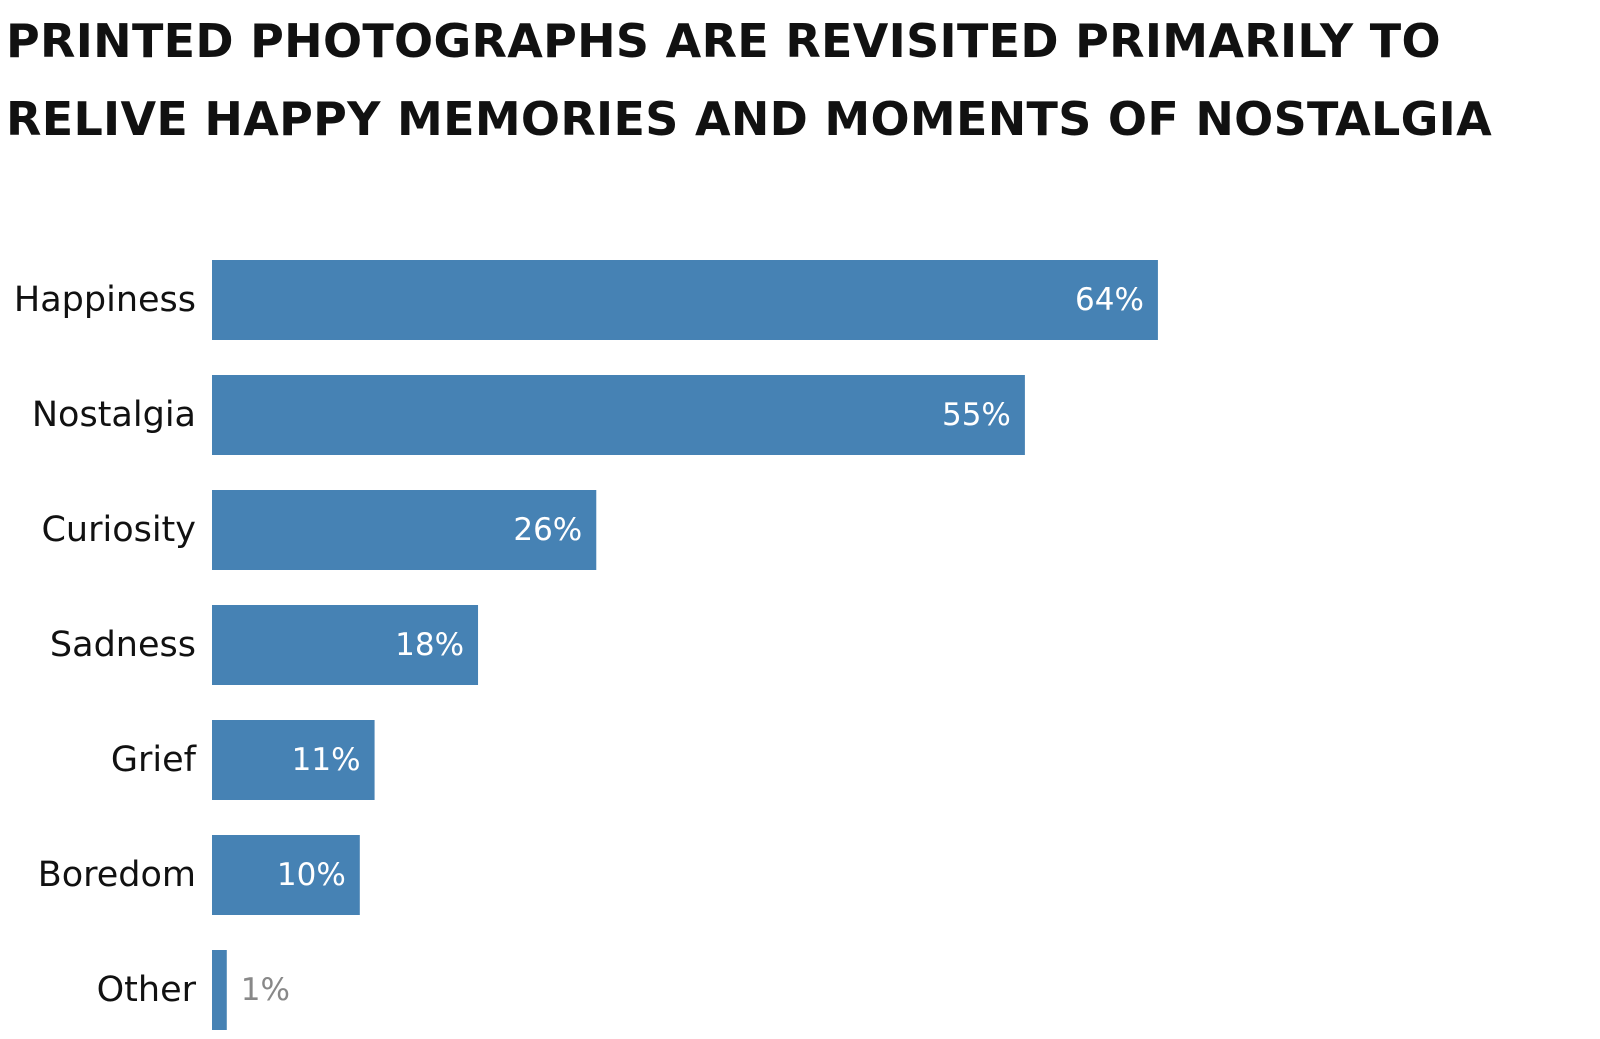 The image size is (1600, 1039). I want to click on category-label-grief: Grief, so click(154, 760).